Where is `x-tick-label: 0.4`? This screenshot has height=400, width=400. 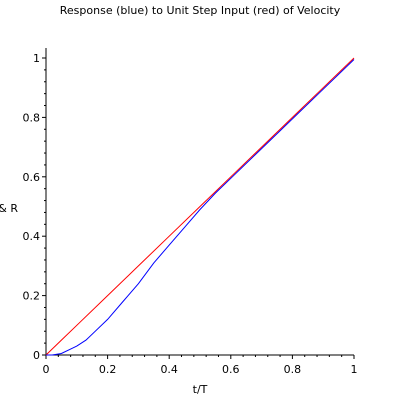
x-tick-label: 0.4 is located at coordinates (169, 369).